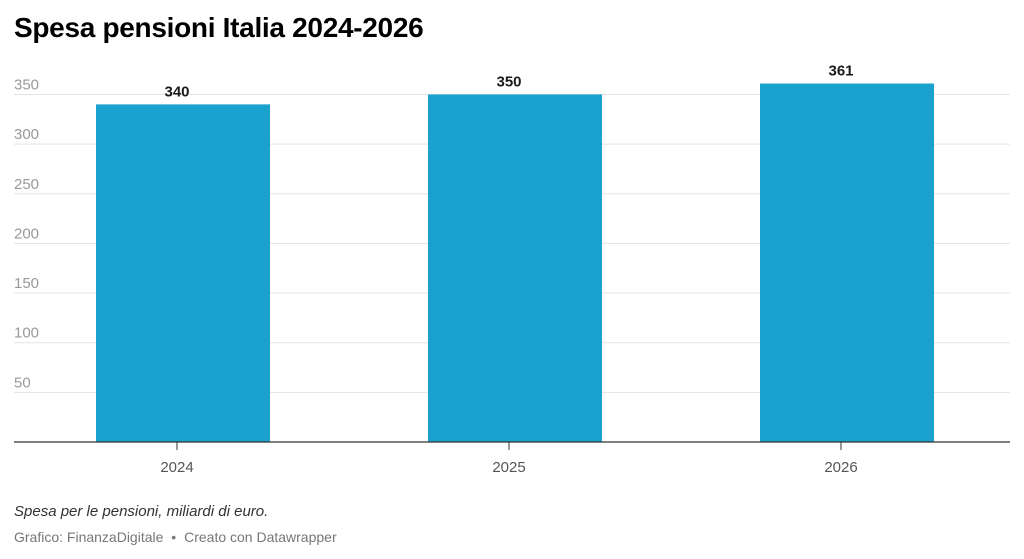 The height and width of the screenshot is (559, 1024). I want to click on credit-source: FinanzaDigitale, so click(115, 537).